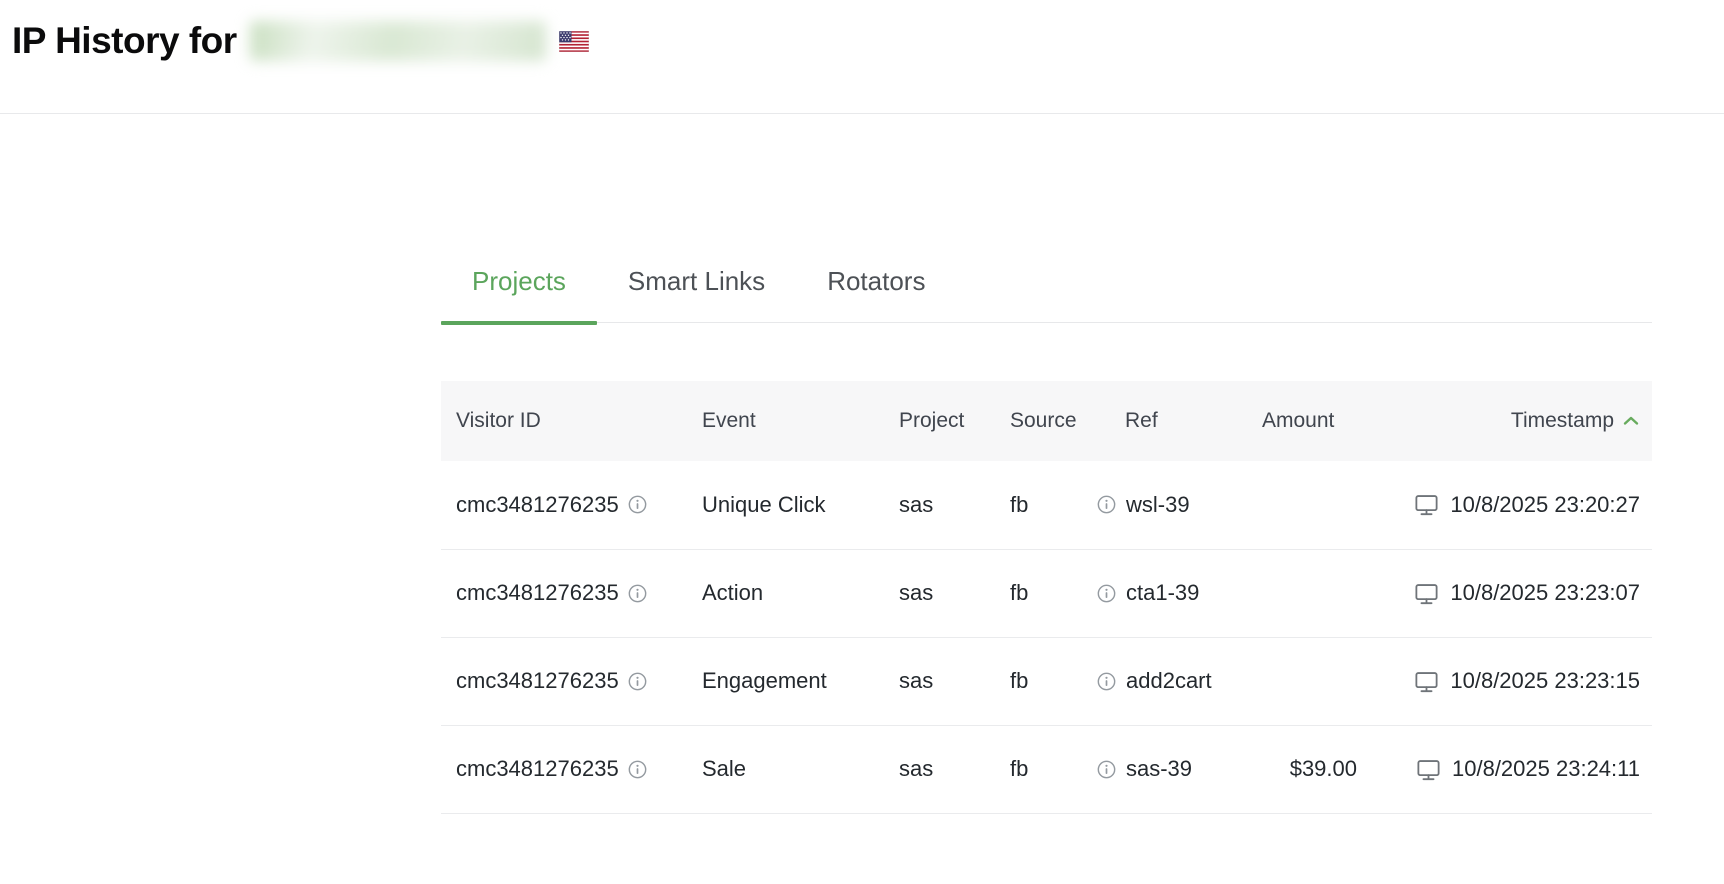  I want to click on timestamp-cell: 10/8/2025 23:24:11, so click(1517, 769).